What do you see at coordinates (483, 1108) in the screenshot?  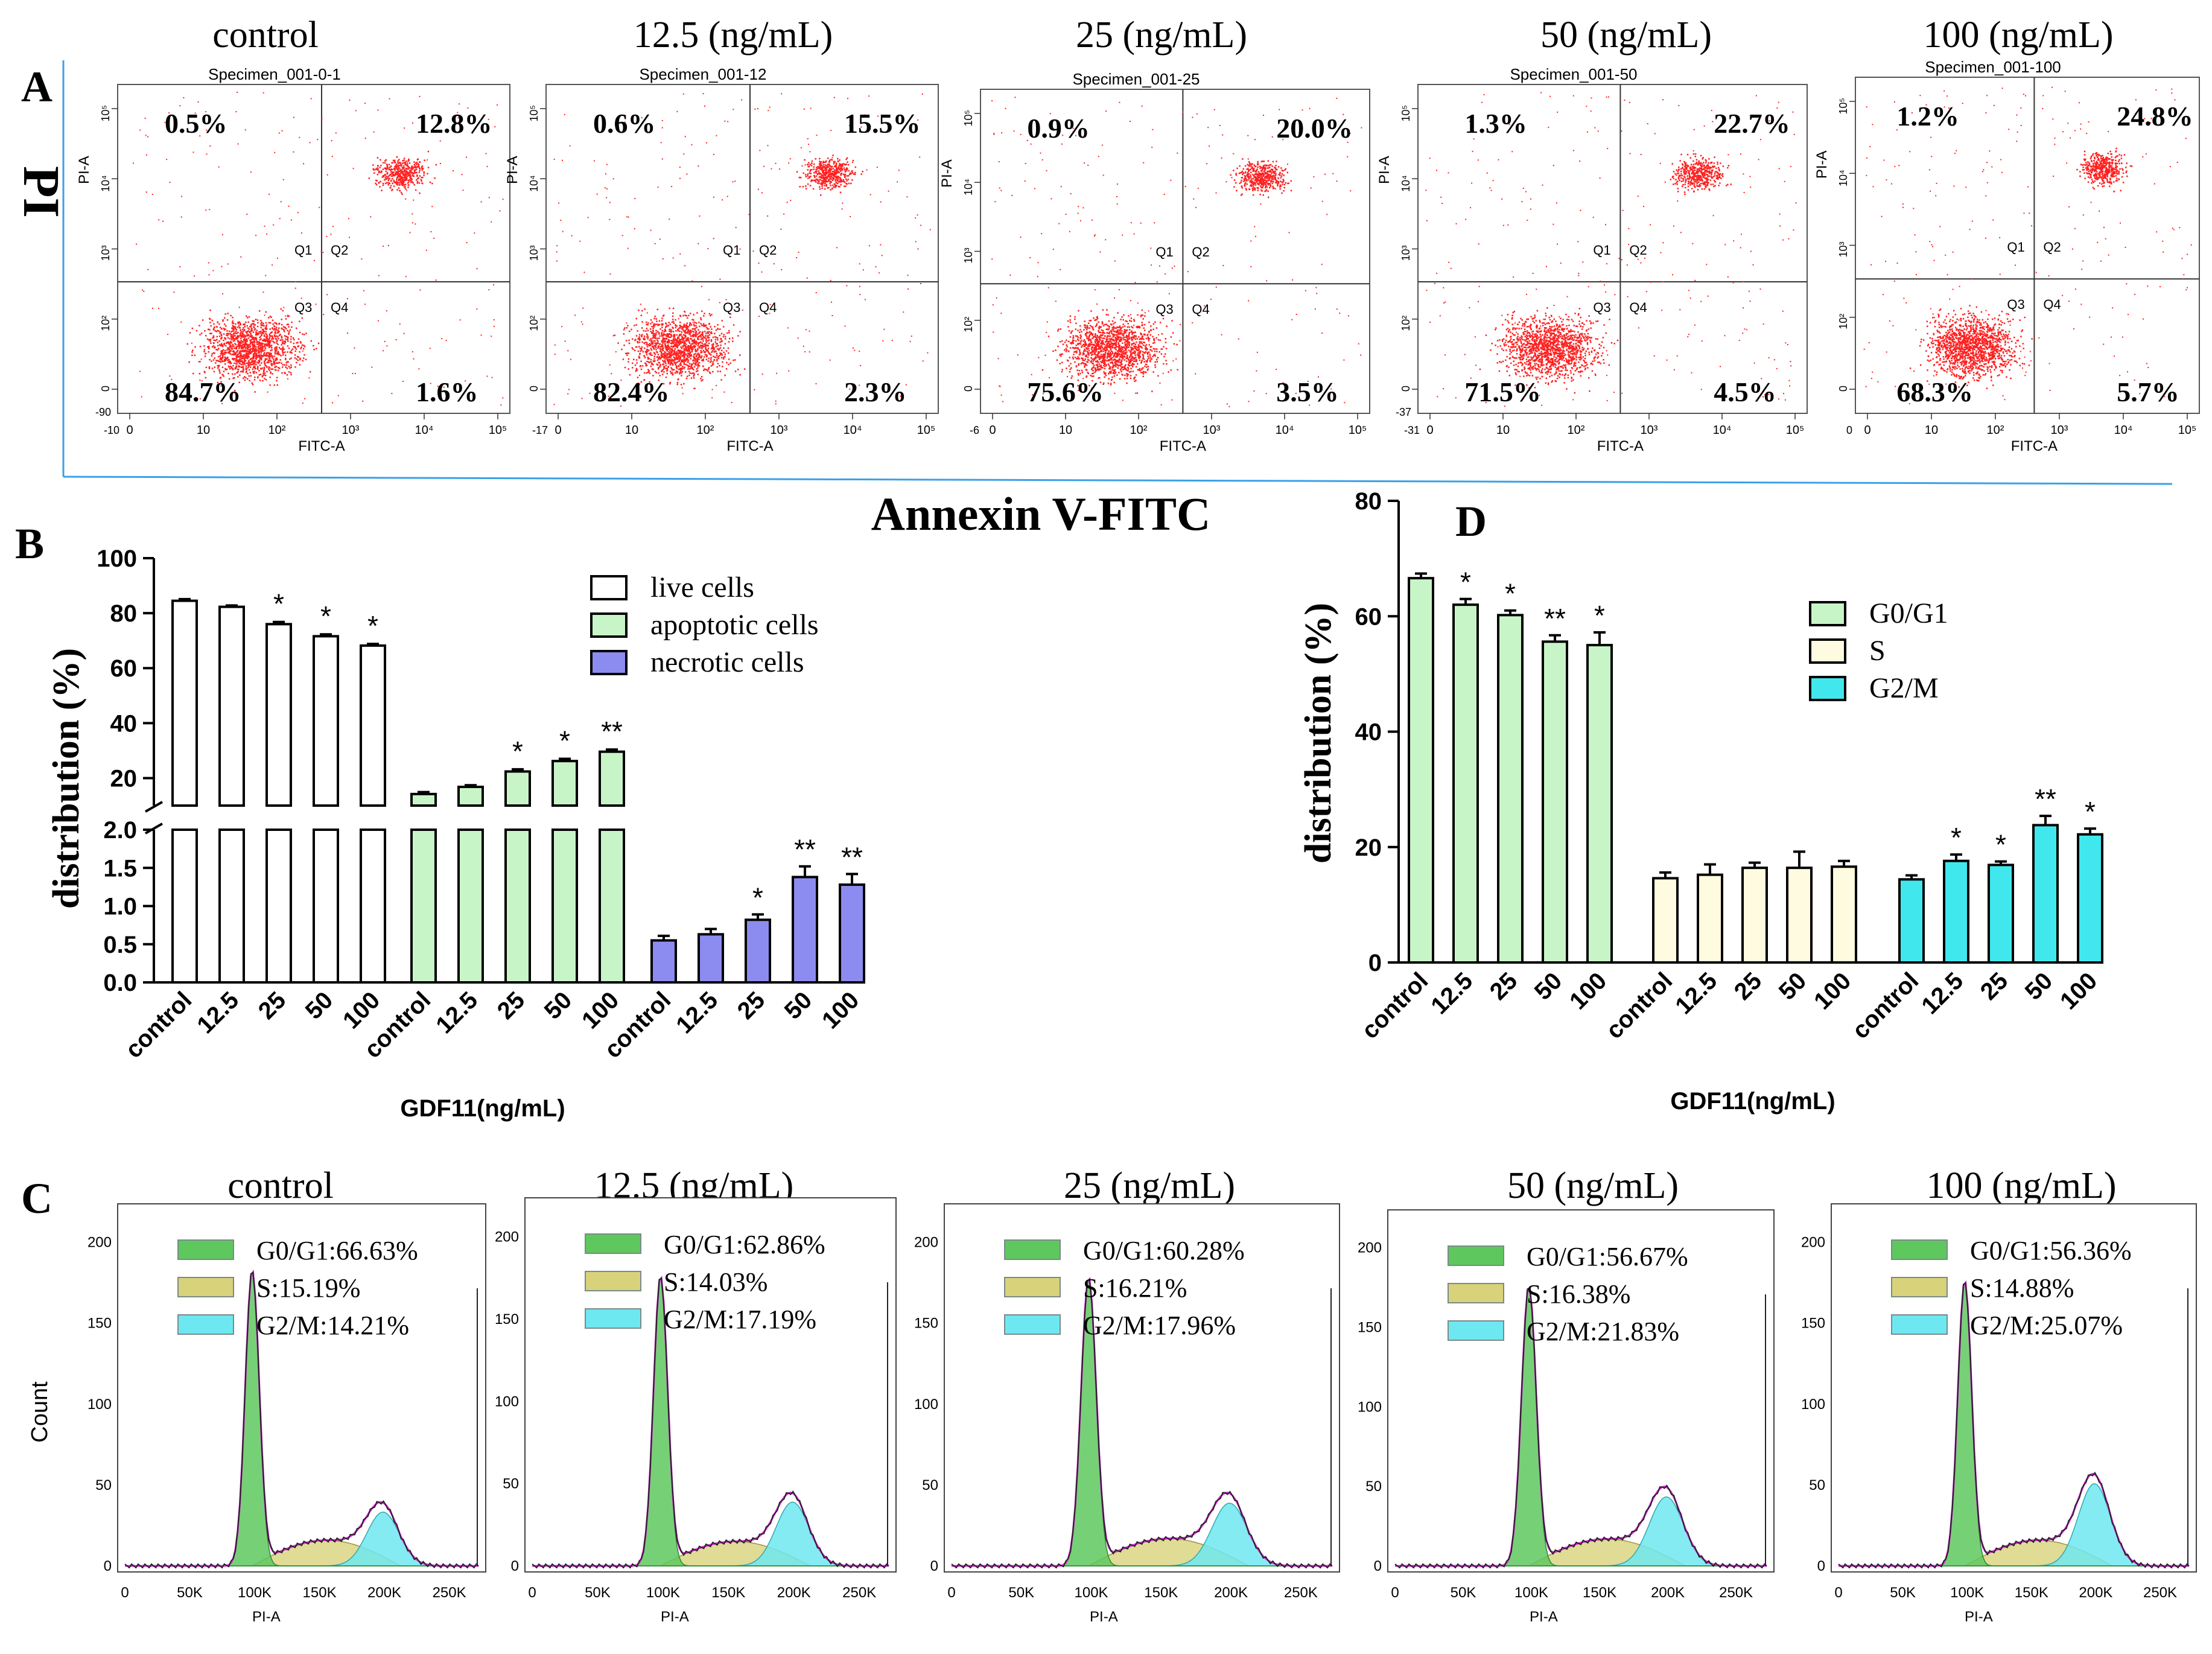 I see `x-axis-label: GDF11(ng/mL)` at bounding box center [483, 1108].